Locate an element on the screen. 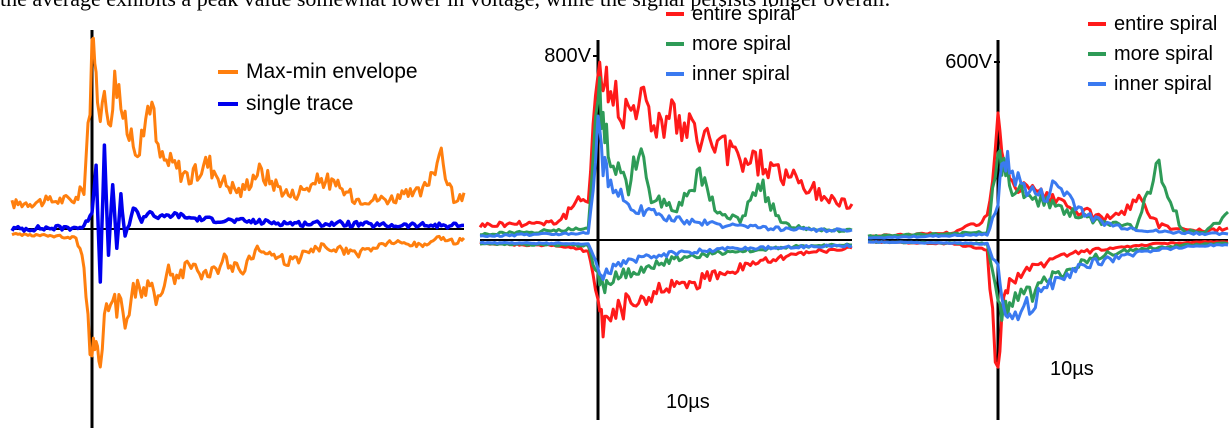  series-max-min-envelope-upper is located at coordinates (238, 123).